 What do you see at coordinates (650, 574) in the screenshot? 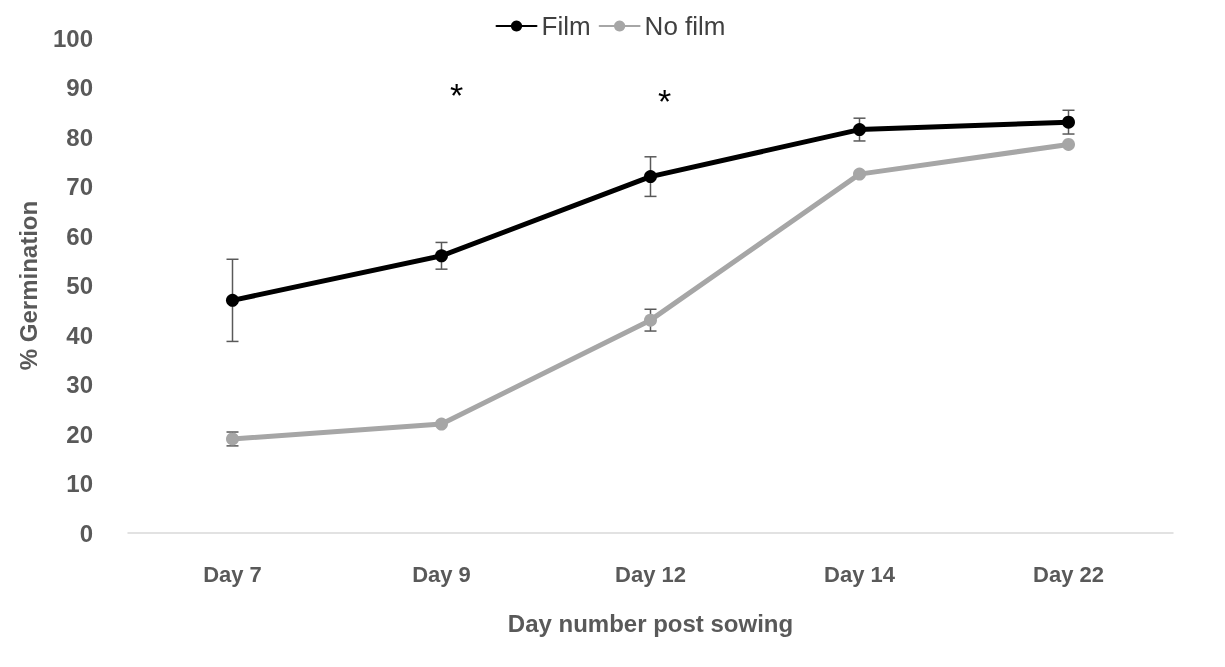
I see `x-tick-label: Day 12` at bounding box center [650, 574].